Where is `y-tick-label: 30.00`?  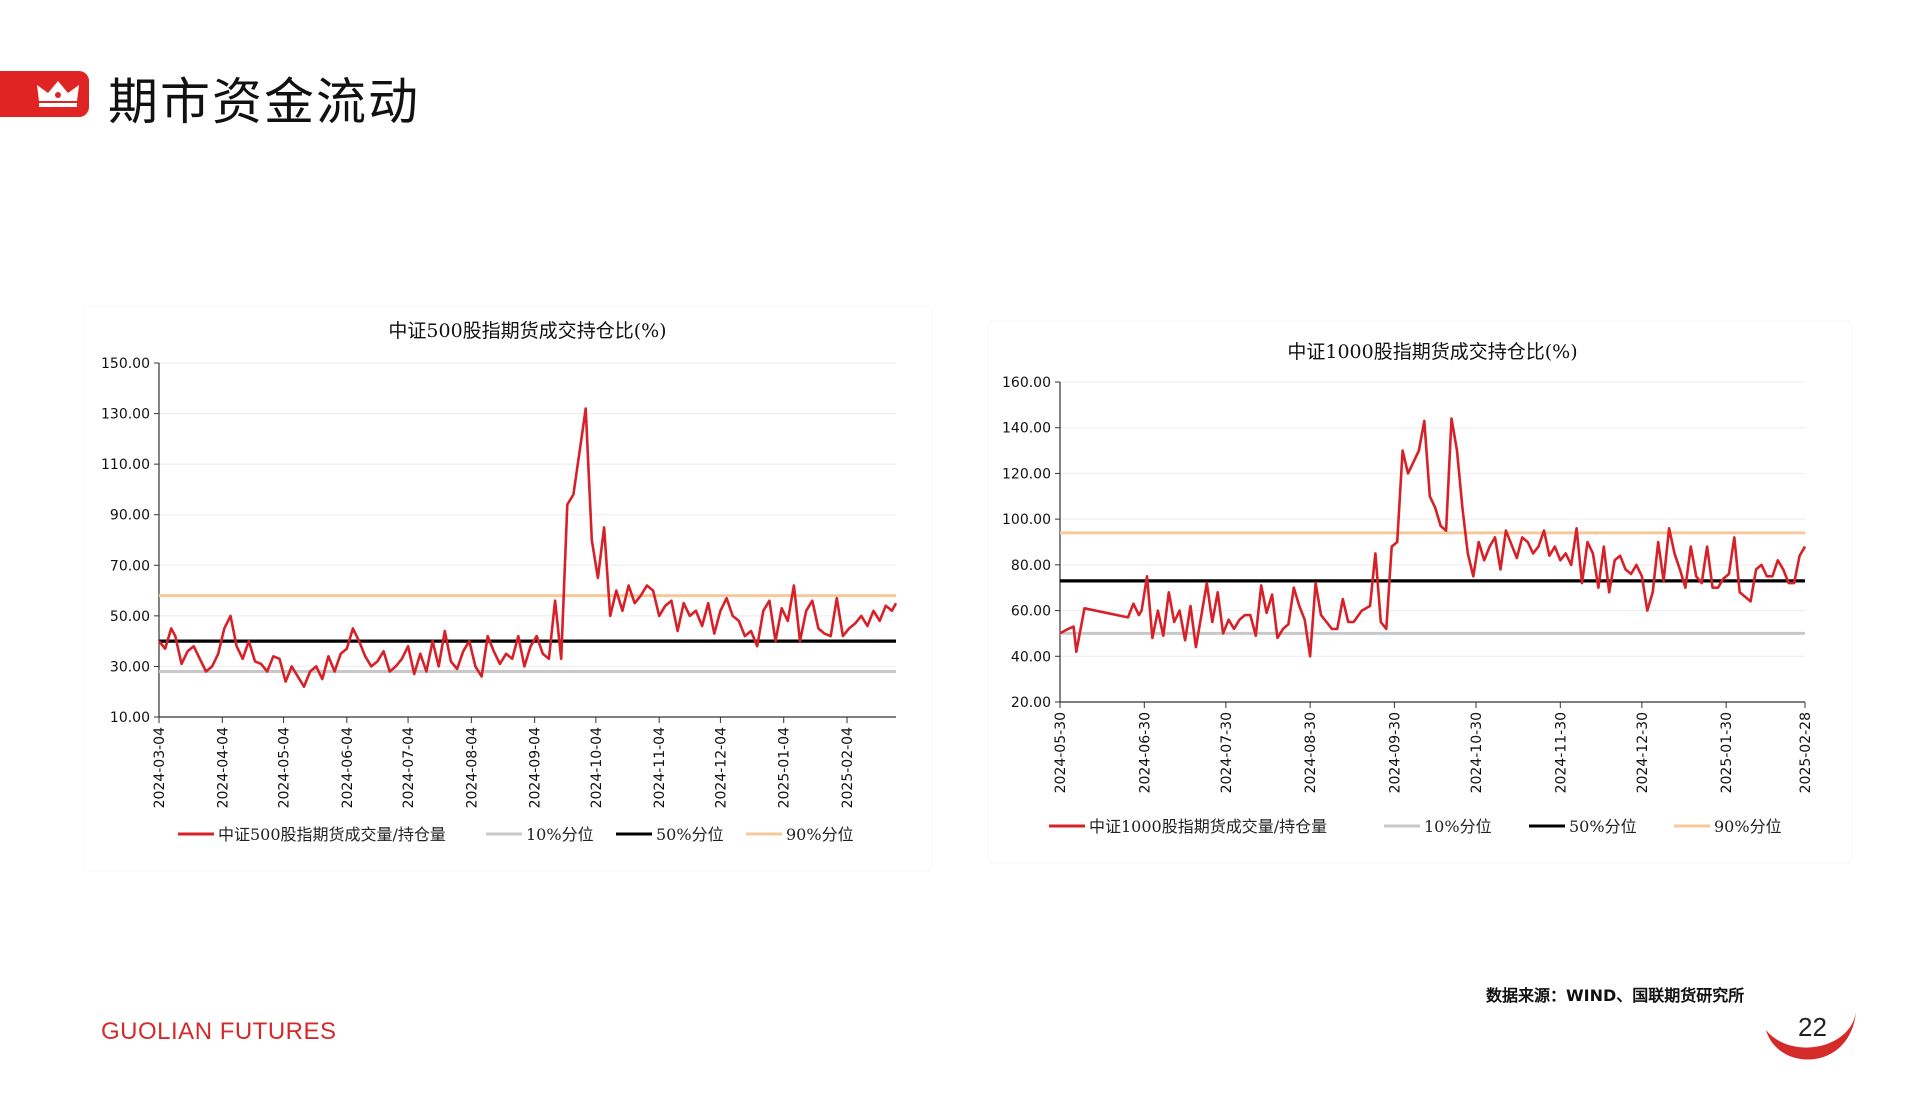
y-tick-label: 30.00 is located at coordinates (130, 667).